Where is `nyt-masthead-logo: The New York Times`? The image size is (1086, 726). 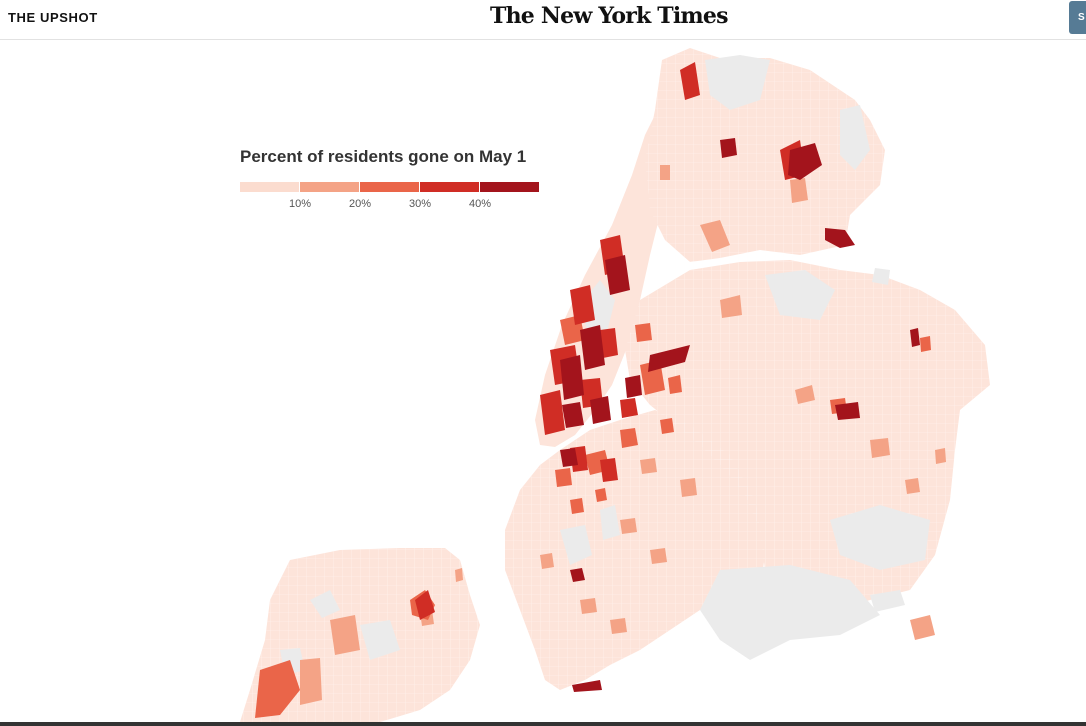 nyt-masthead-logo: The New York Times is located at coordinates (609, 16).